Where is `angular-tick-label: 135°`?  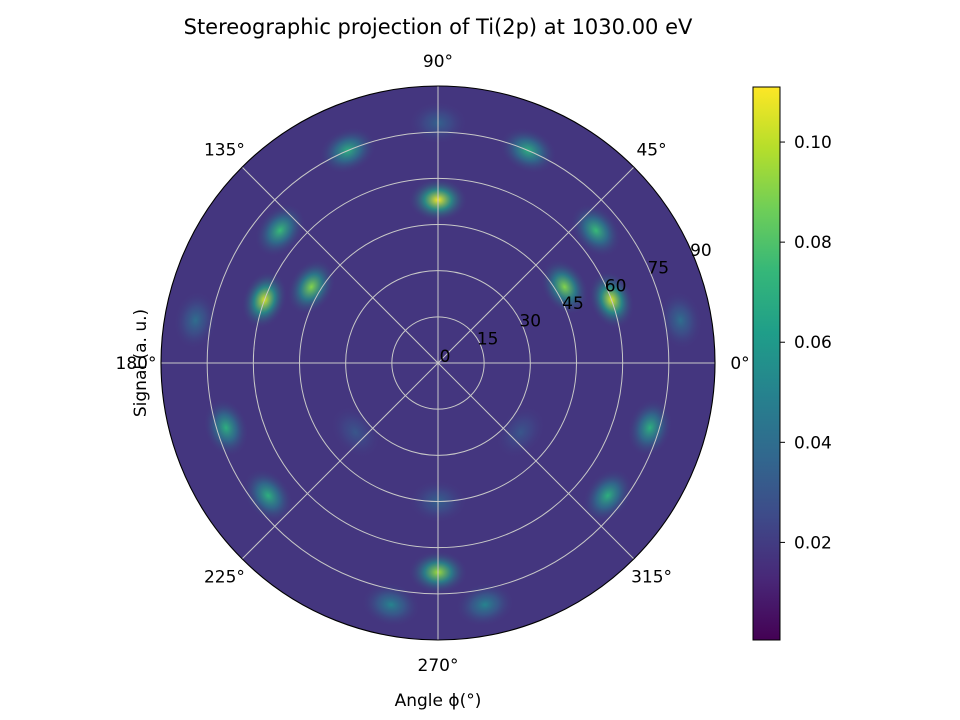
angular-tick-label: 135° is located at coordinates (224, 150).